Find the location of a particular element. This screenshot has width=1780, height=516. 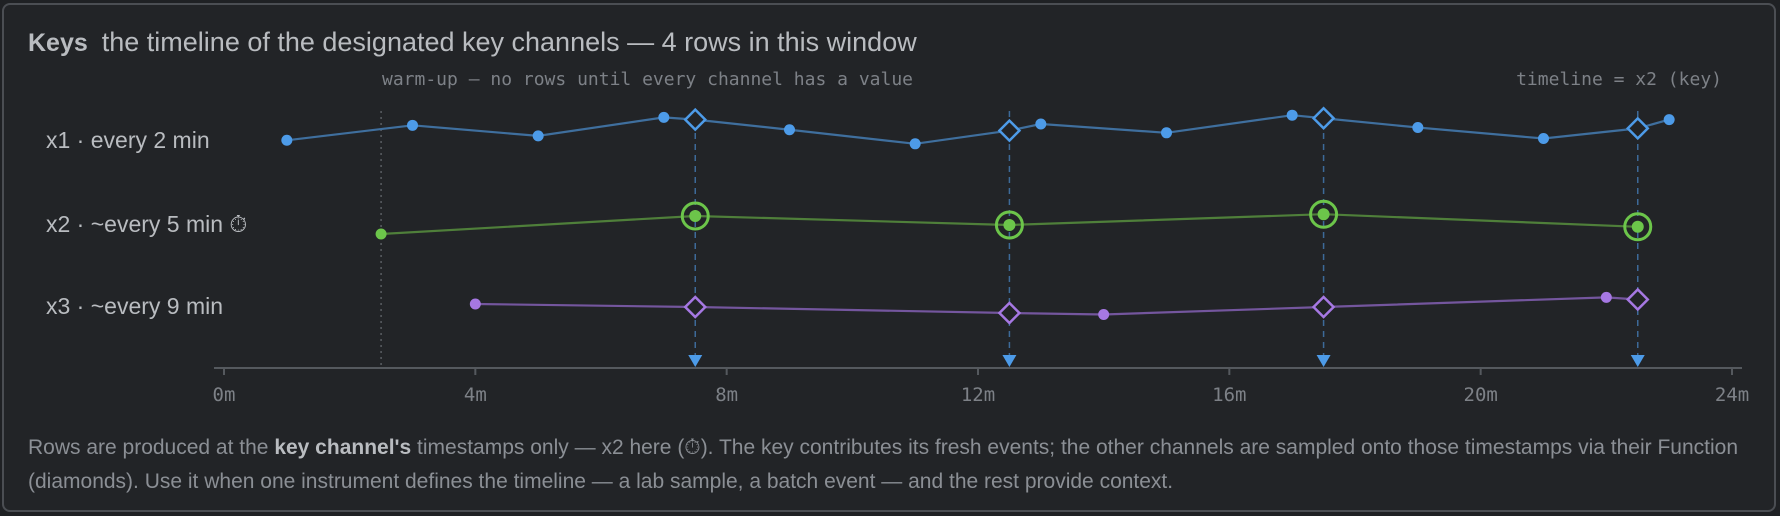

footer-text-1: Rows are produced at the is located at coordinates (151, 447).